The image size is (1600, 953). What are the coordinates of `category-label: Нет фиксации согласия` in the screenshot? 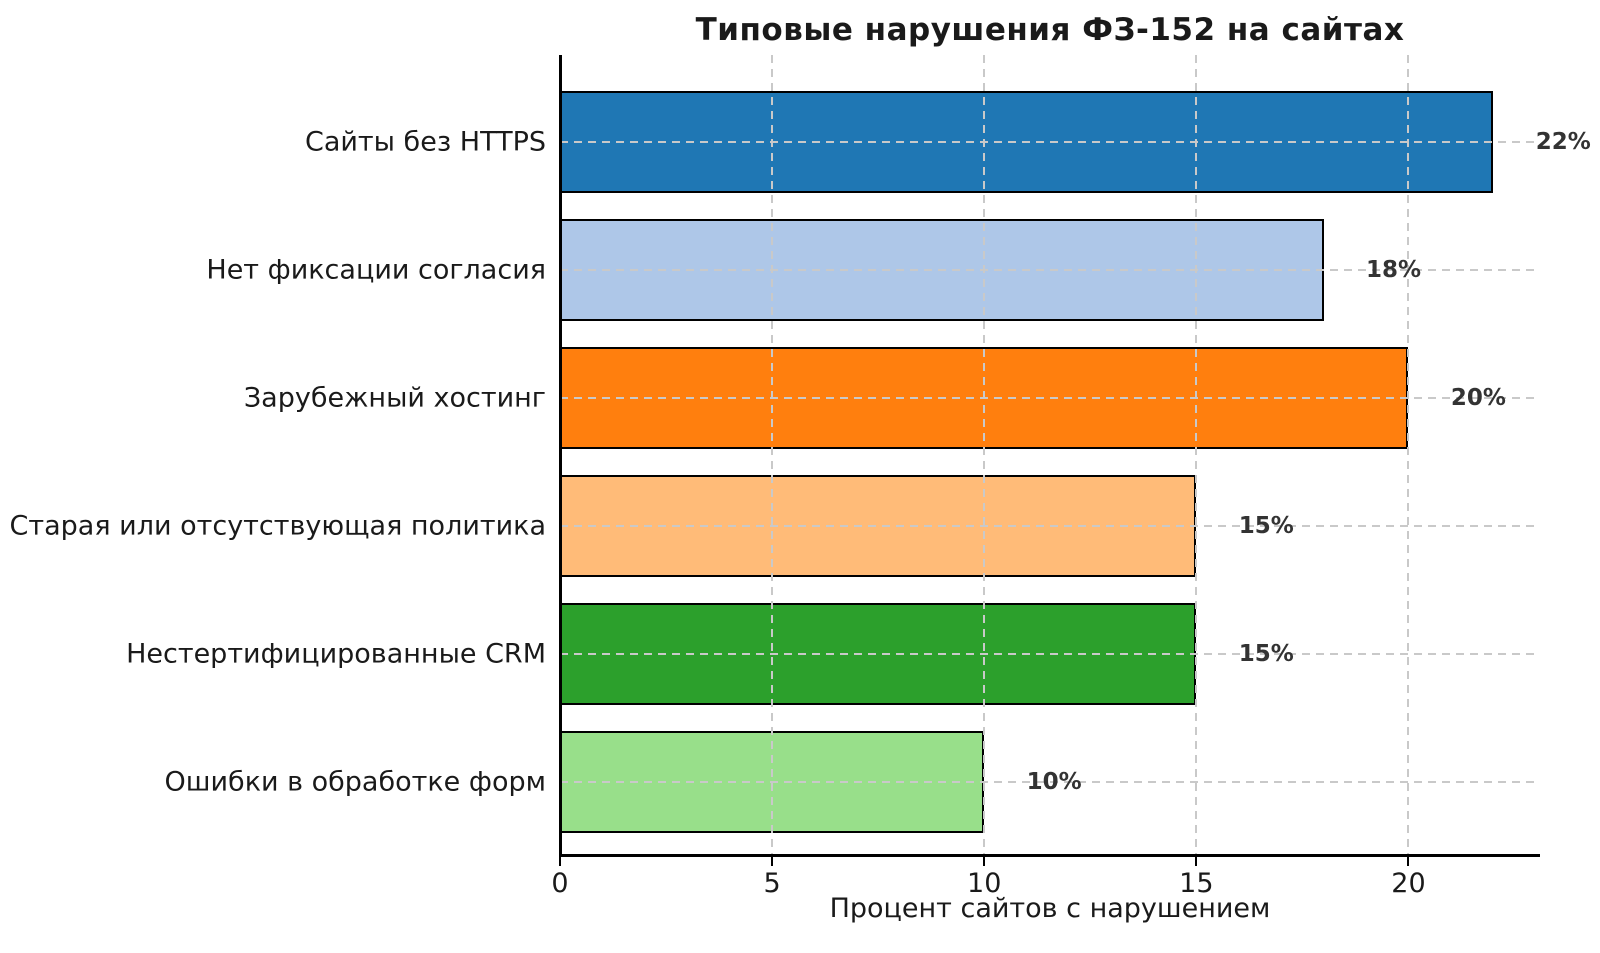 It's located at (376, 270).